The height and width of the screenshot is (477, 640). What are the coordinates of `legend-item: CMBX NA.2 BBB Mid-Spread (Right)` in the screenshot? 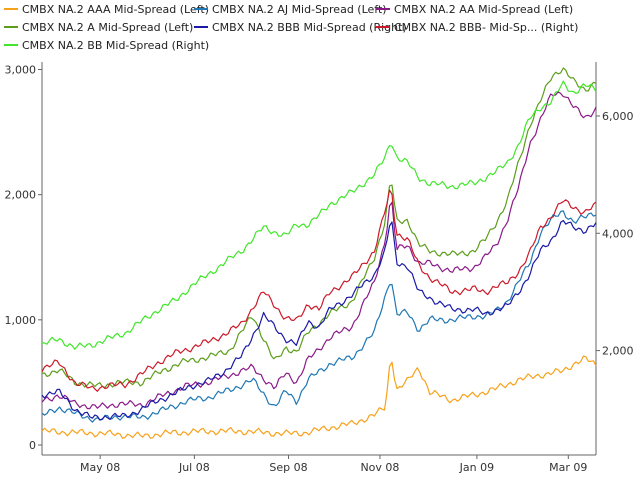 It's located at (300, 27).